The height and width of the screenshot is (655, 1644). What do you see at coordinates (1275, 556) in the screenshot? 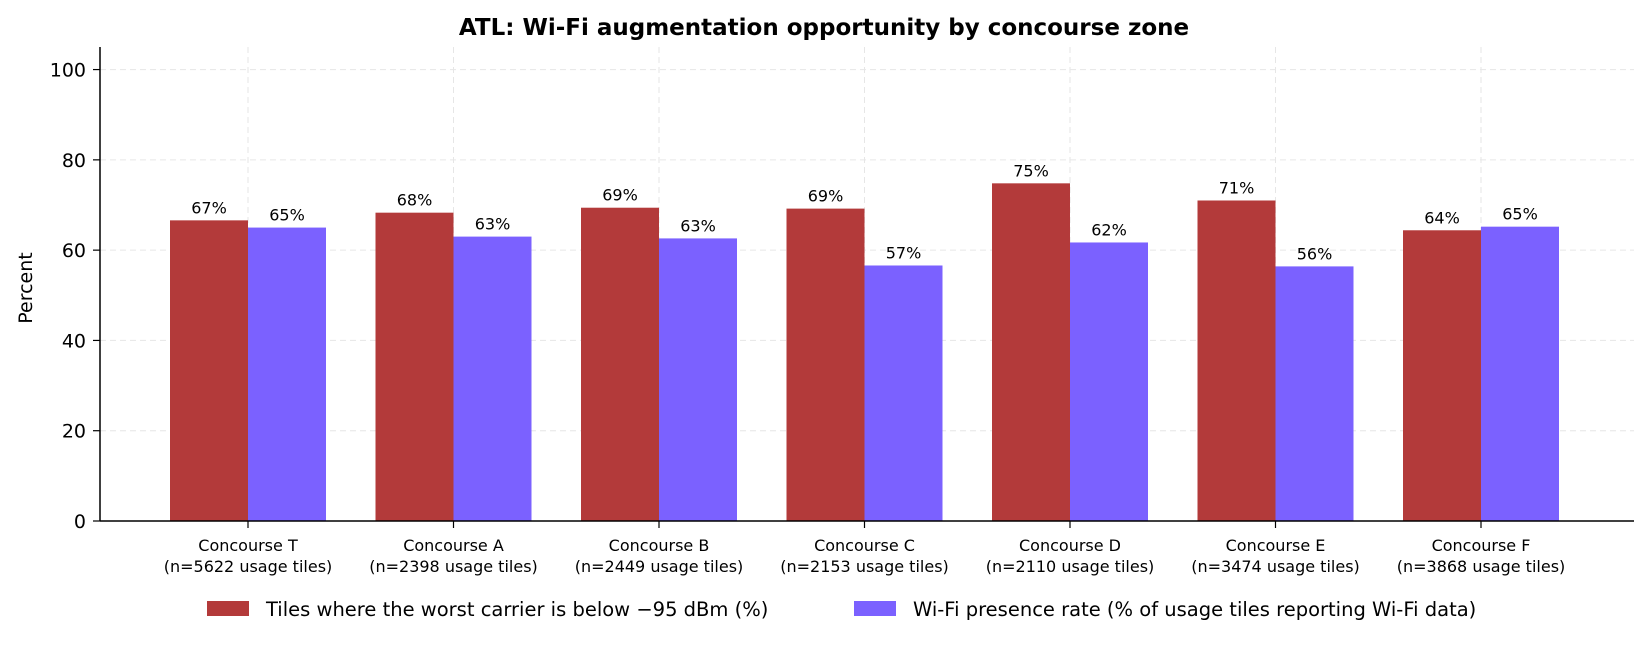
I see `x-tick-label: Concourse E (n=3474 usage tiles)` at bounding box center [1275, 556].